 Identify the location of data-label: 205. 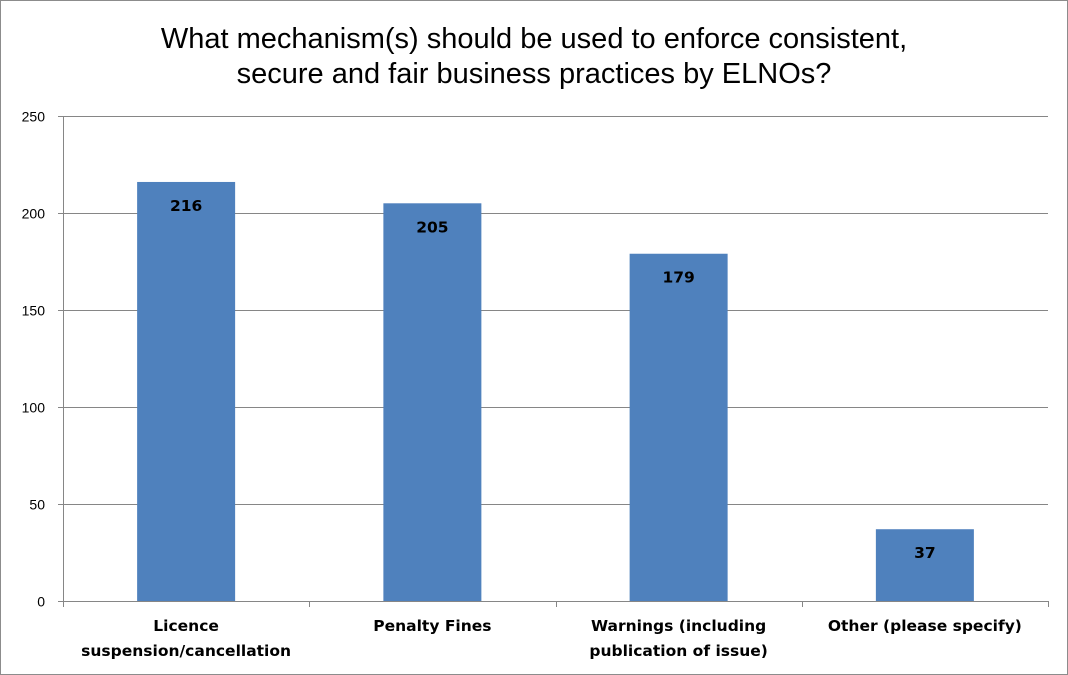
(432, 227).